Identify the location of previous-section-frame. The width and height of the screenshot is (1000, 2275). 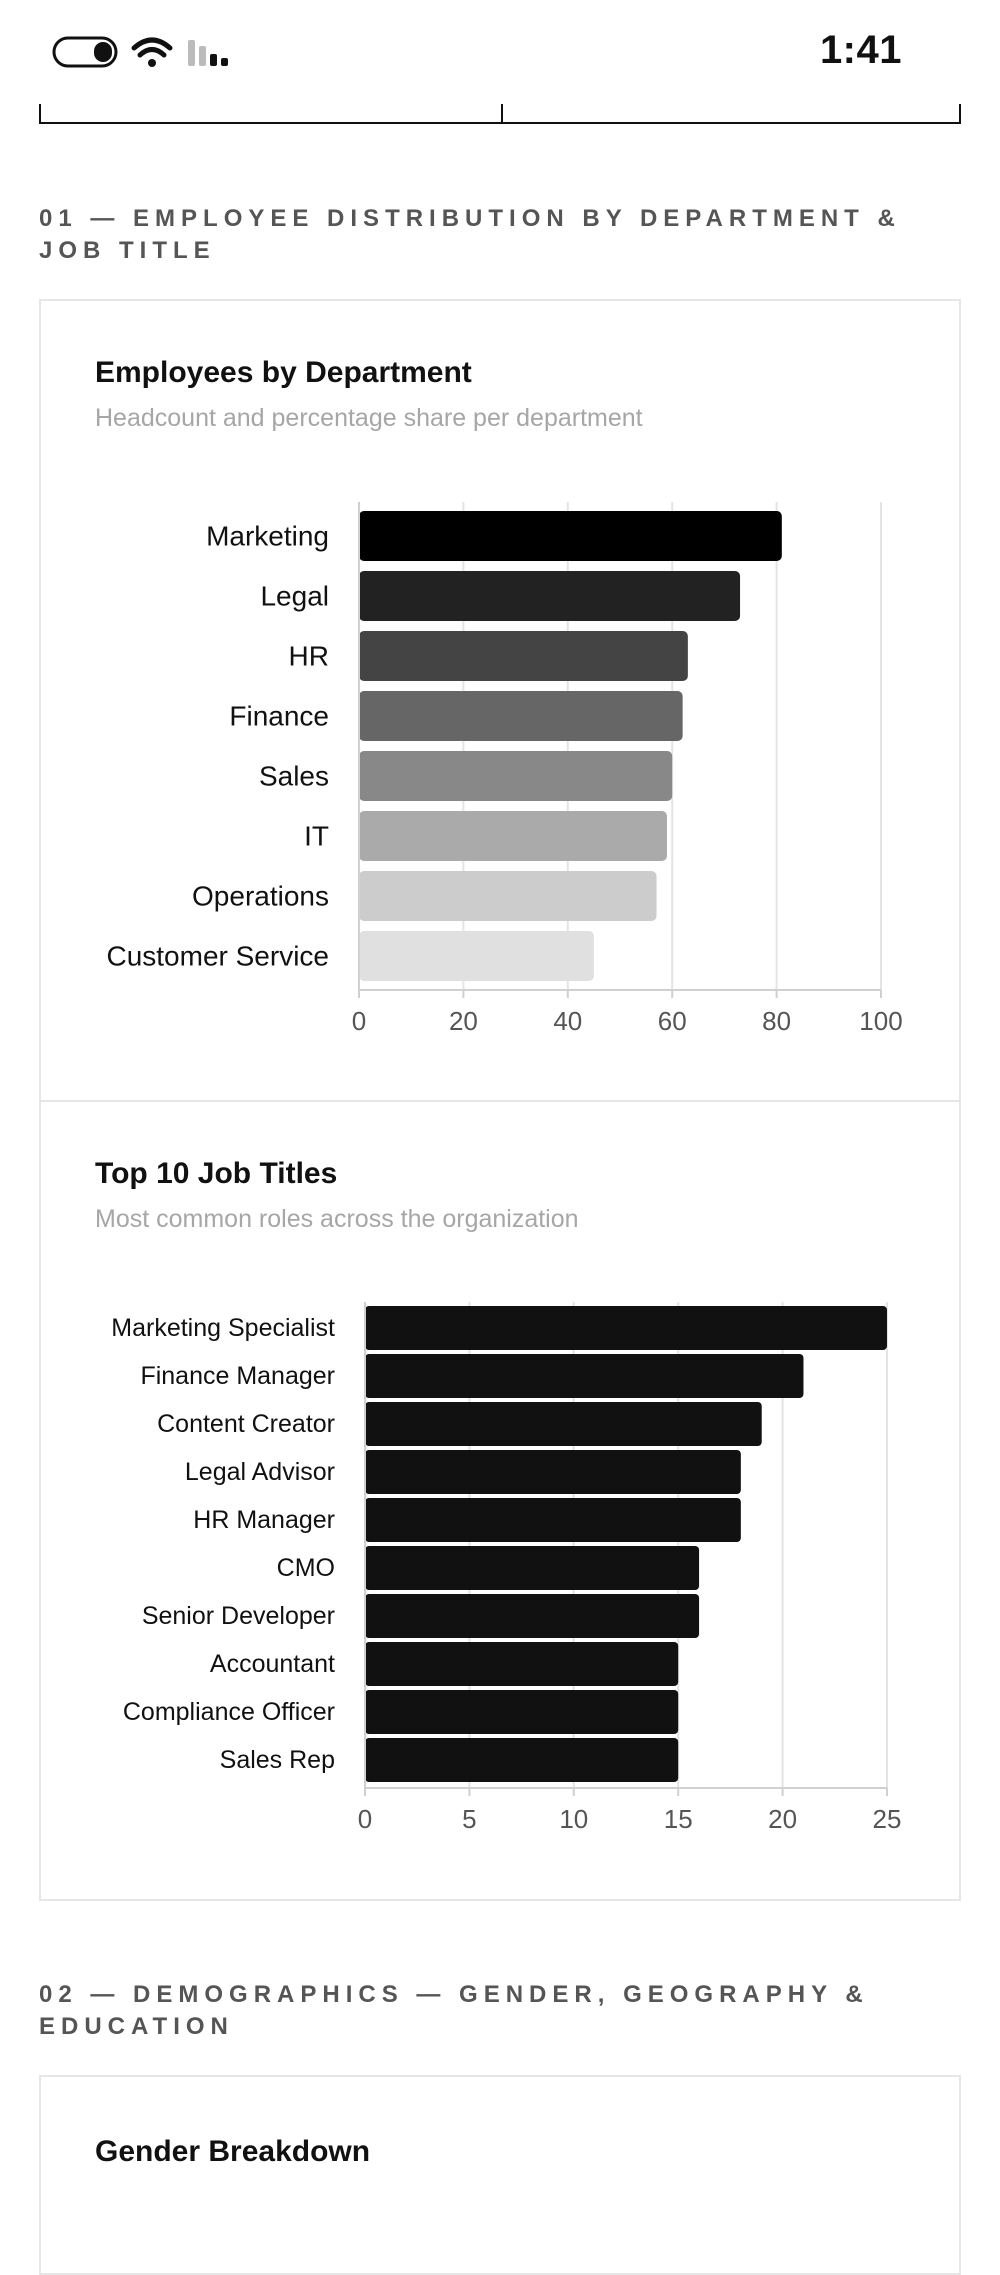
(500, 114).